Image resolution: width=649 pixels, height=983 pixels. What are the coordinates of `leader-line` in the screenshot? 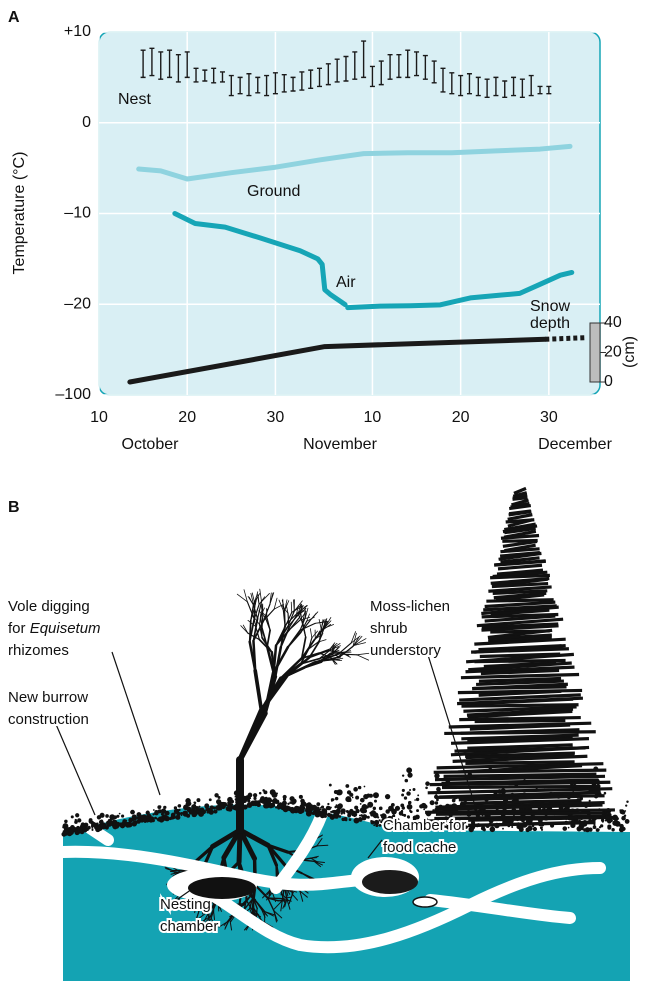 It's located at (375, 849).